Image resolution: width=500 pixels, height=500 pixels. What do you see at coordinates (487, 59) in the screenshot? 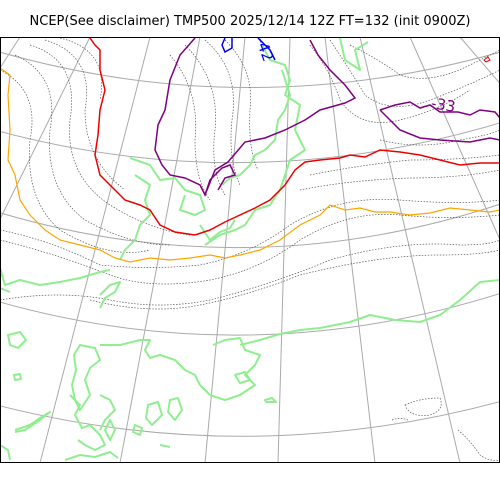
I see `contour-red-fragment` at bounding box center [487, 59].